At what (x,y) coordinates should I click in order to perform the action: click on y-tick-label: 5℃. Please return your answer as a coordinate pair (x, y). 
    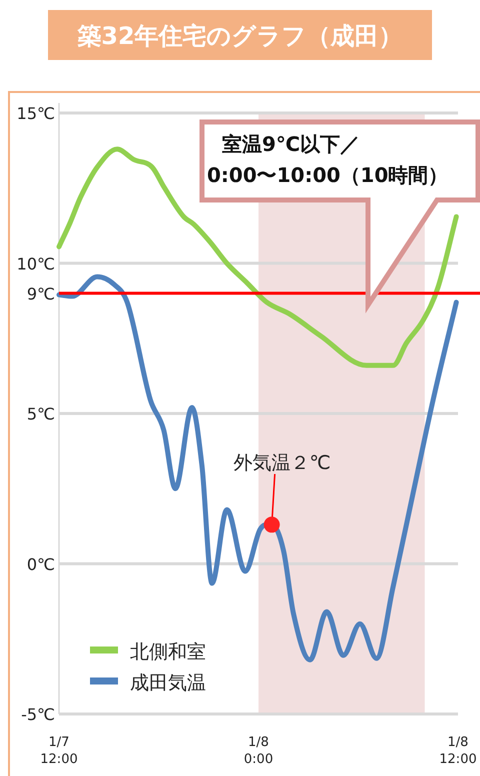
    Looking at the image, I should click on (40, 414).